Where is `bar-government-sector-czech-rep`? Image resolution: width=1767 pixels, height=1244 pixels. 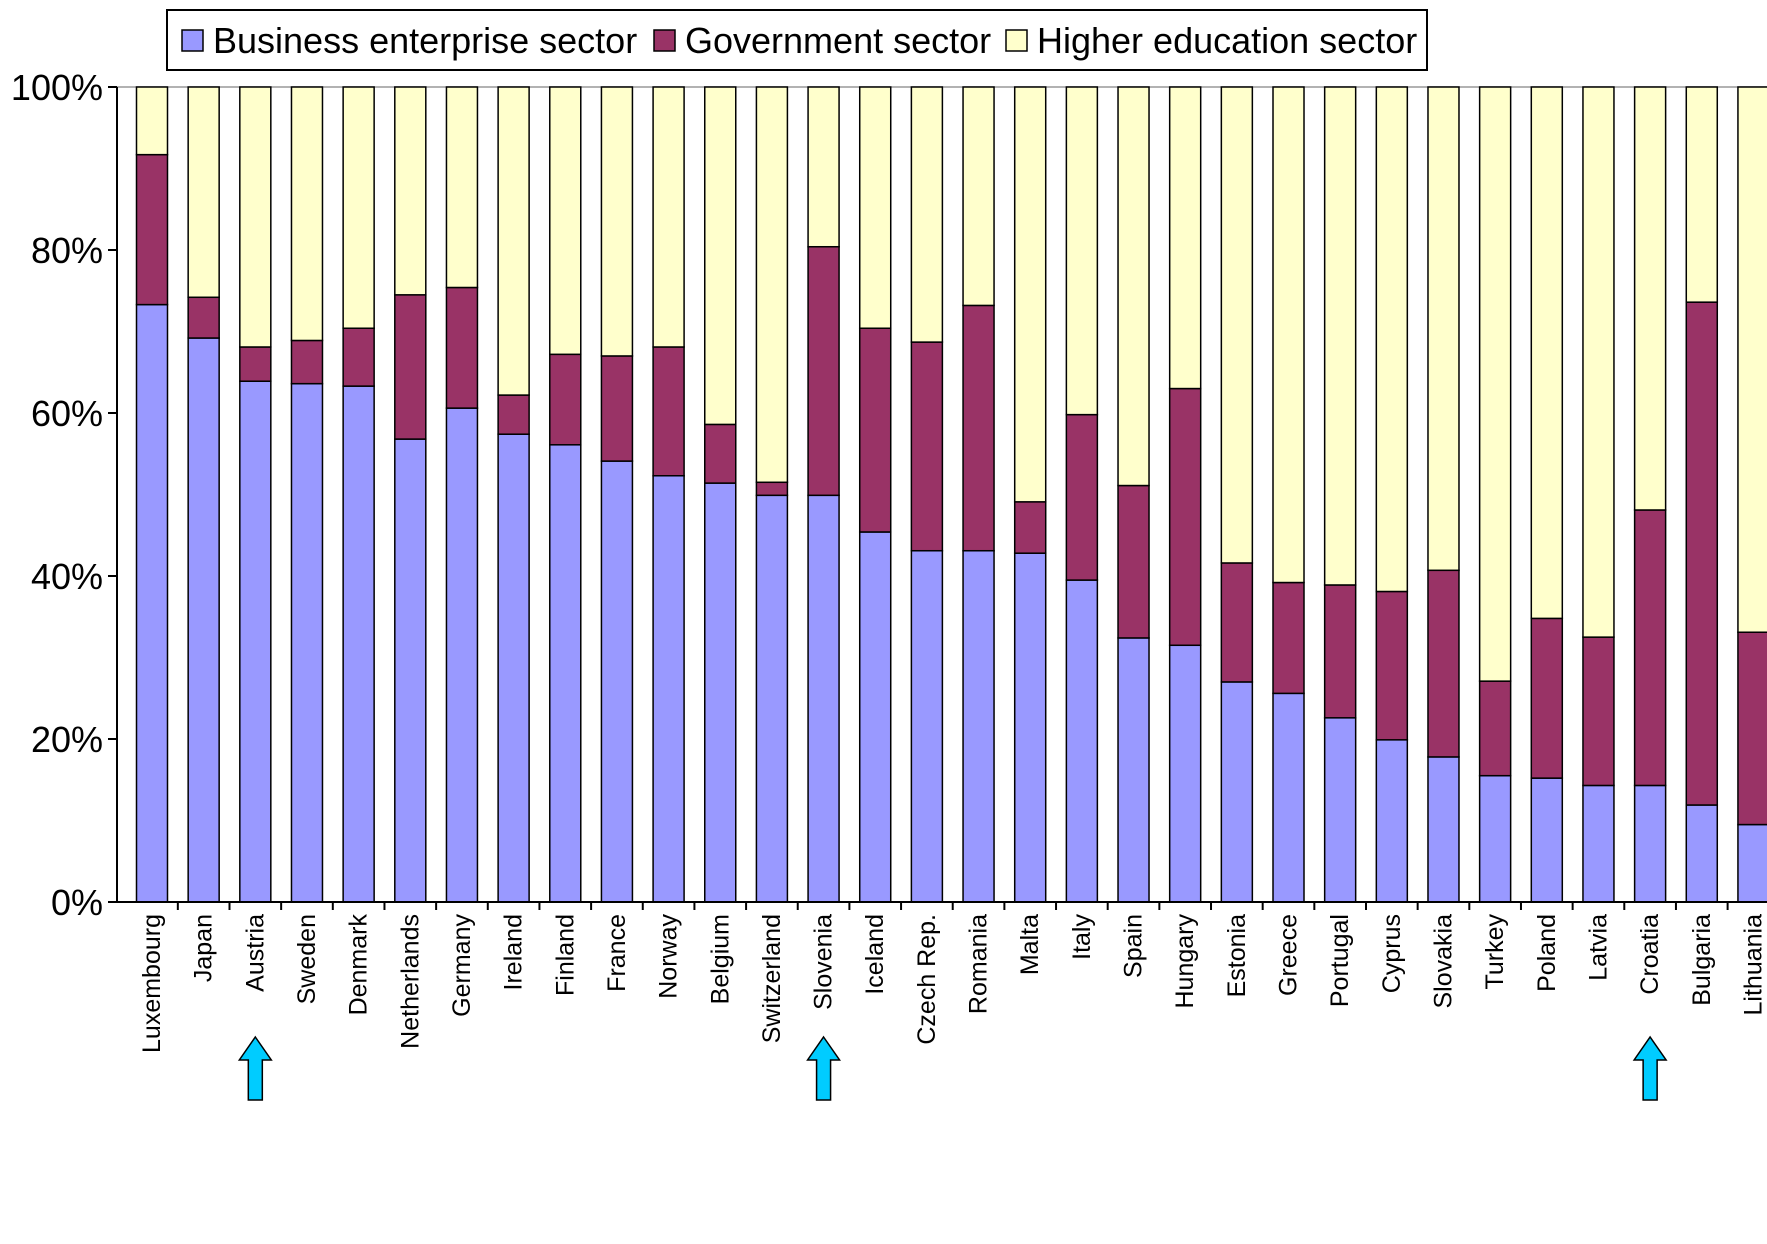 bar-government-sector-czech-rep is located at coordinates (927, 446).